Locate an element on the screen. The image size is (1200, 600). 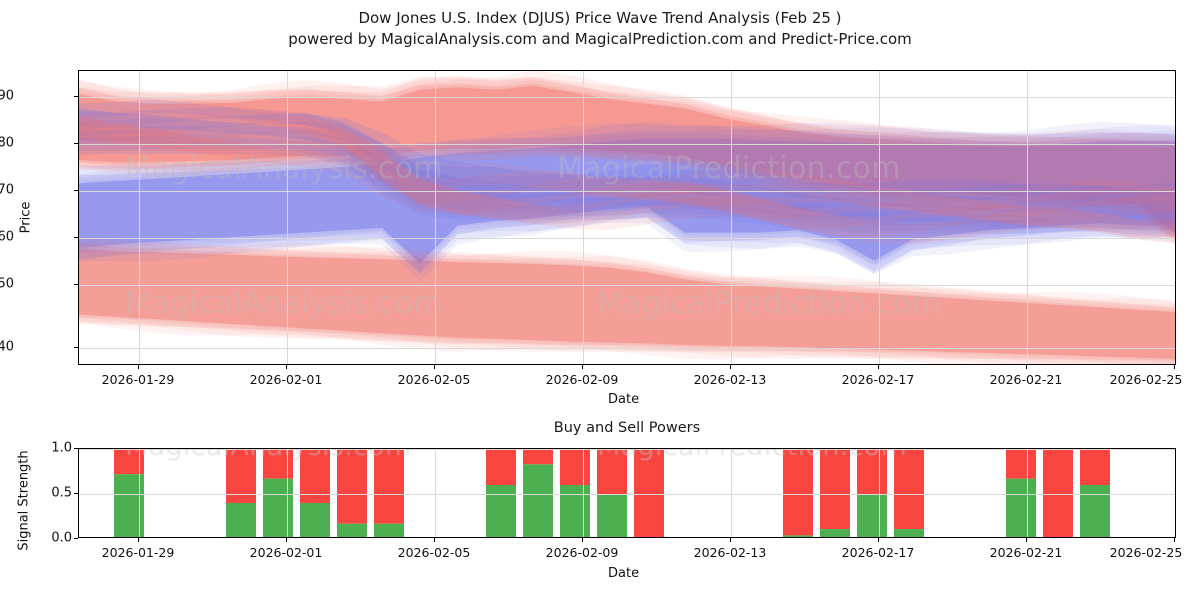
ytick-1660: 1660 is located at coordinates (7, 237).